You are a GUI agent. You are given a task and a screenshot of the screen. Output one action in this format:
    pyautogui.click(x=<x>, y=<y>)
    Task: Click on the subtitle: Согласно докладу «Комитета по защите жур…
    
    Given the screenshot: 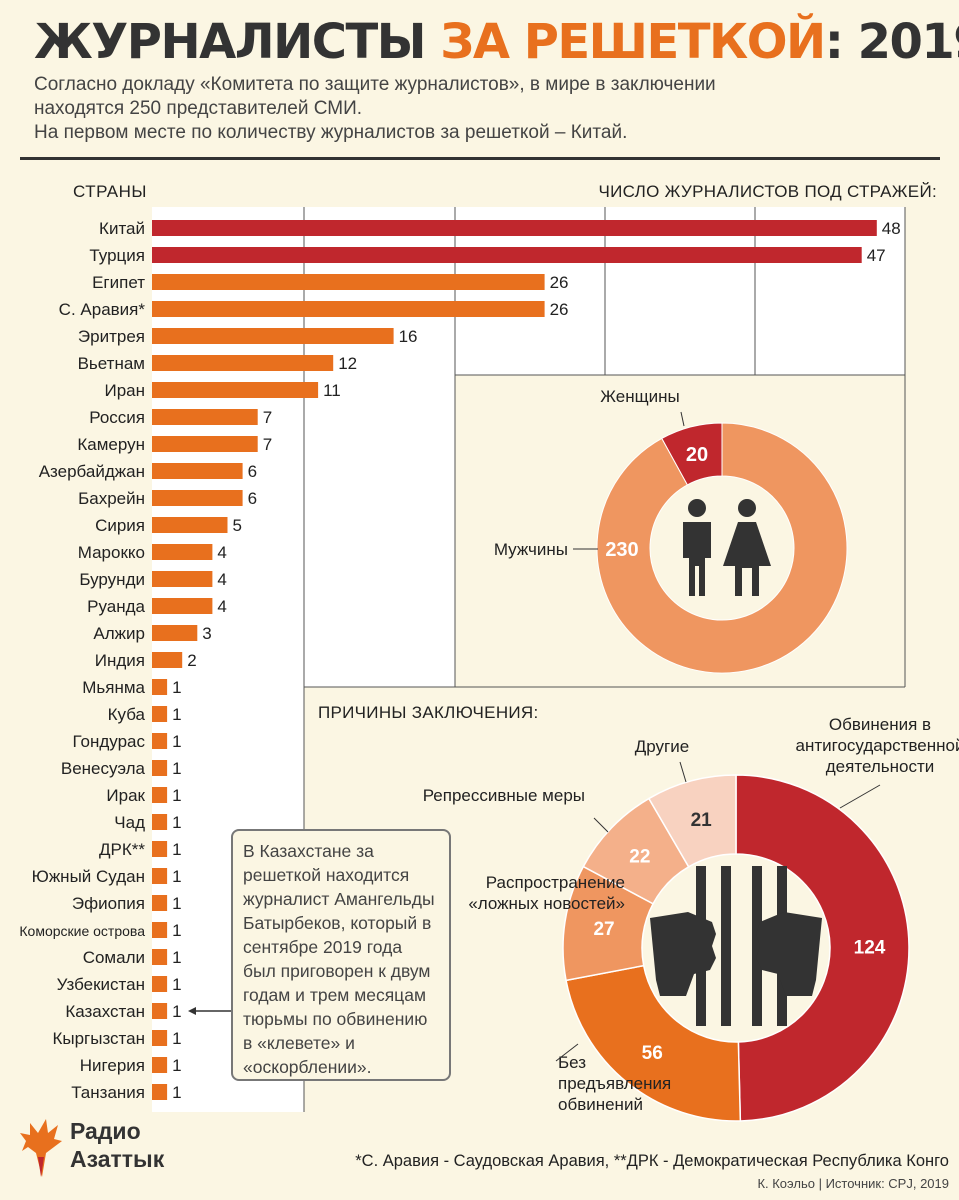 What is the action you would take?
    pyautogui.click(x=414, y=109)
    